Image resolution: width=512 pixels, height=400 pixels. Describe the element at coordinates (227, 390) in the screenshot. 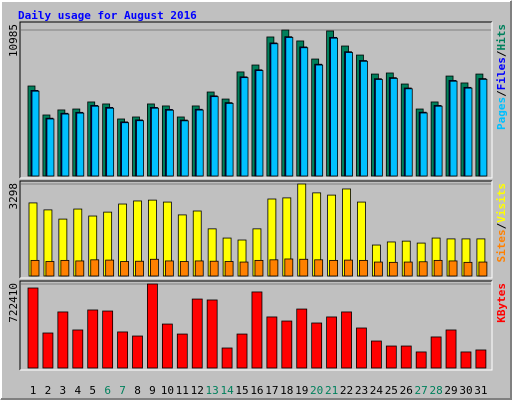

I see `x-tick-label: 14` at that location.